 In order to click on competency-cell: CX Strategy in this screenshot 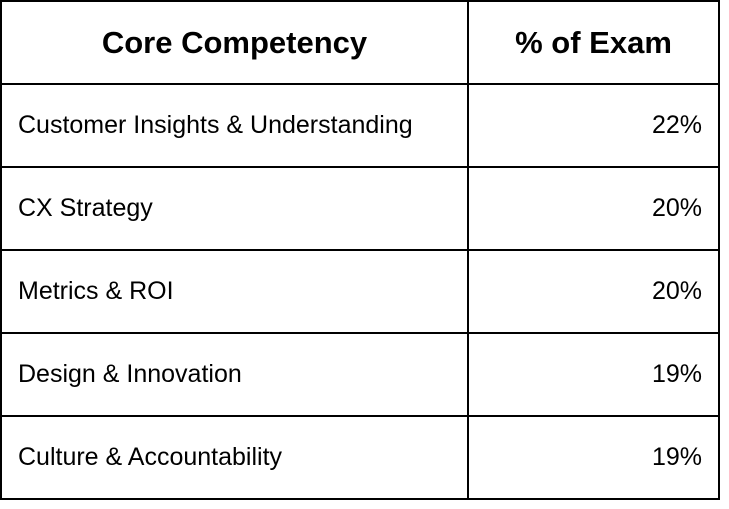, I will do `click(234, 208)`.